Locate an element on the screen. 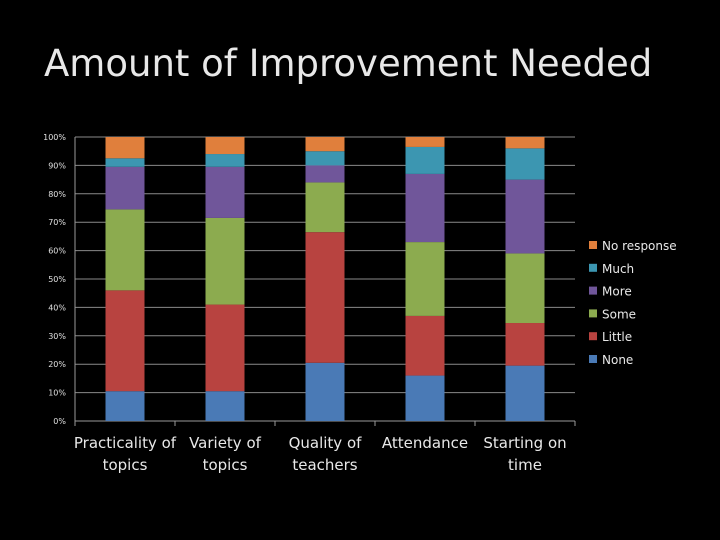 This screenshot has width=720, height=540. chart-title: Amount of Improvement Needed is located at coordinates (348, 63).